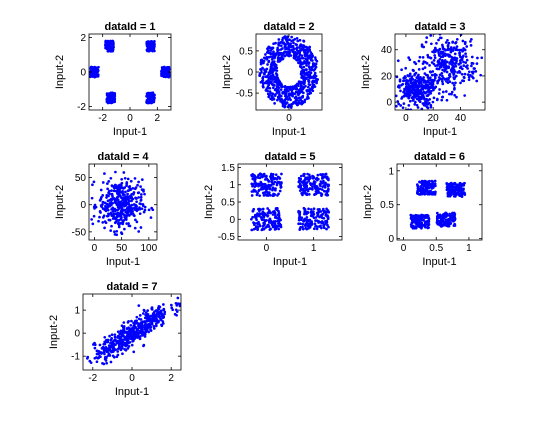  What do you see at coordinates (115, 339) in the screenshot?
I see `subplot-7: -2 0 2 -1 0 1 dataId = 7 Input-1 Input-2` at bounding box center [115, 339].